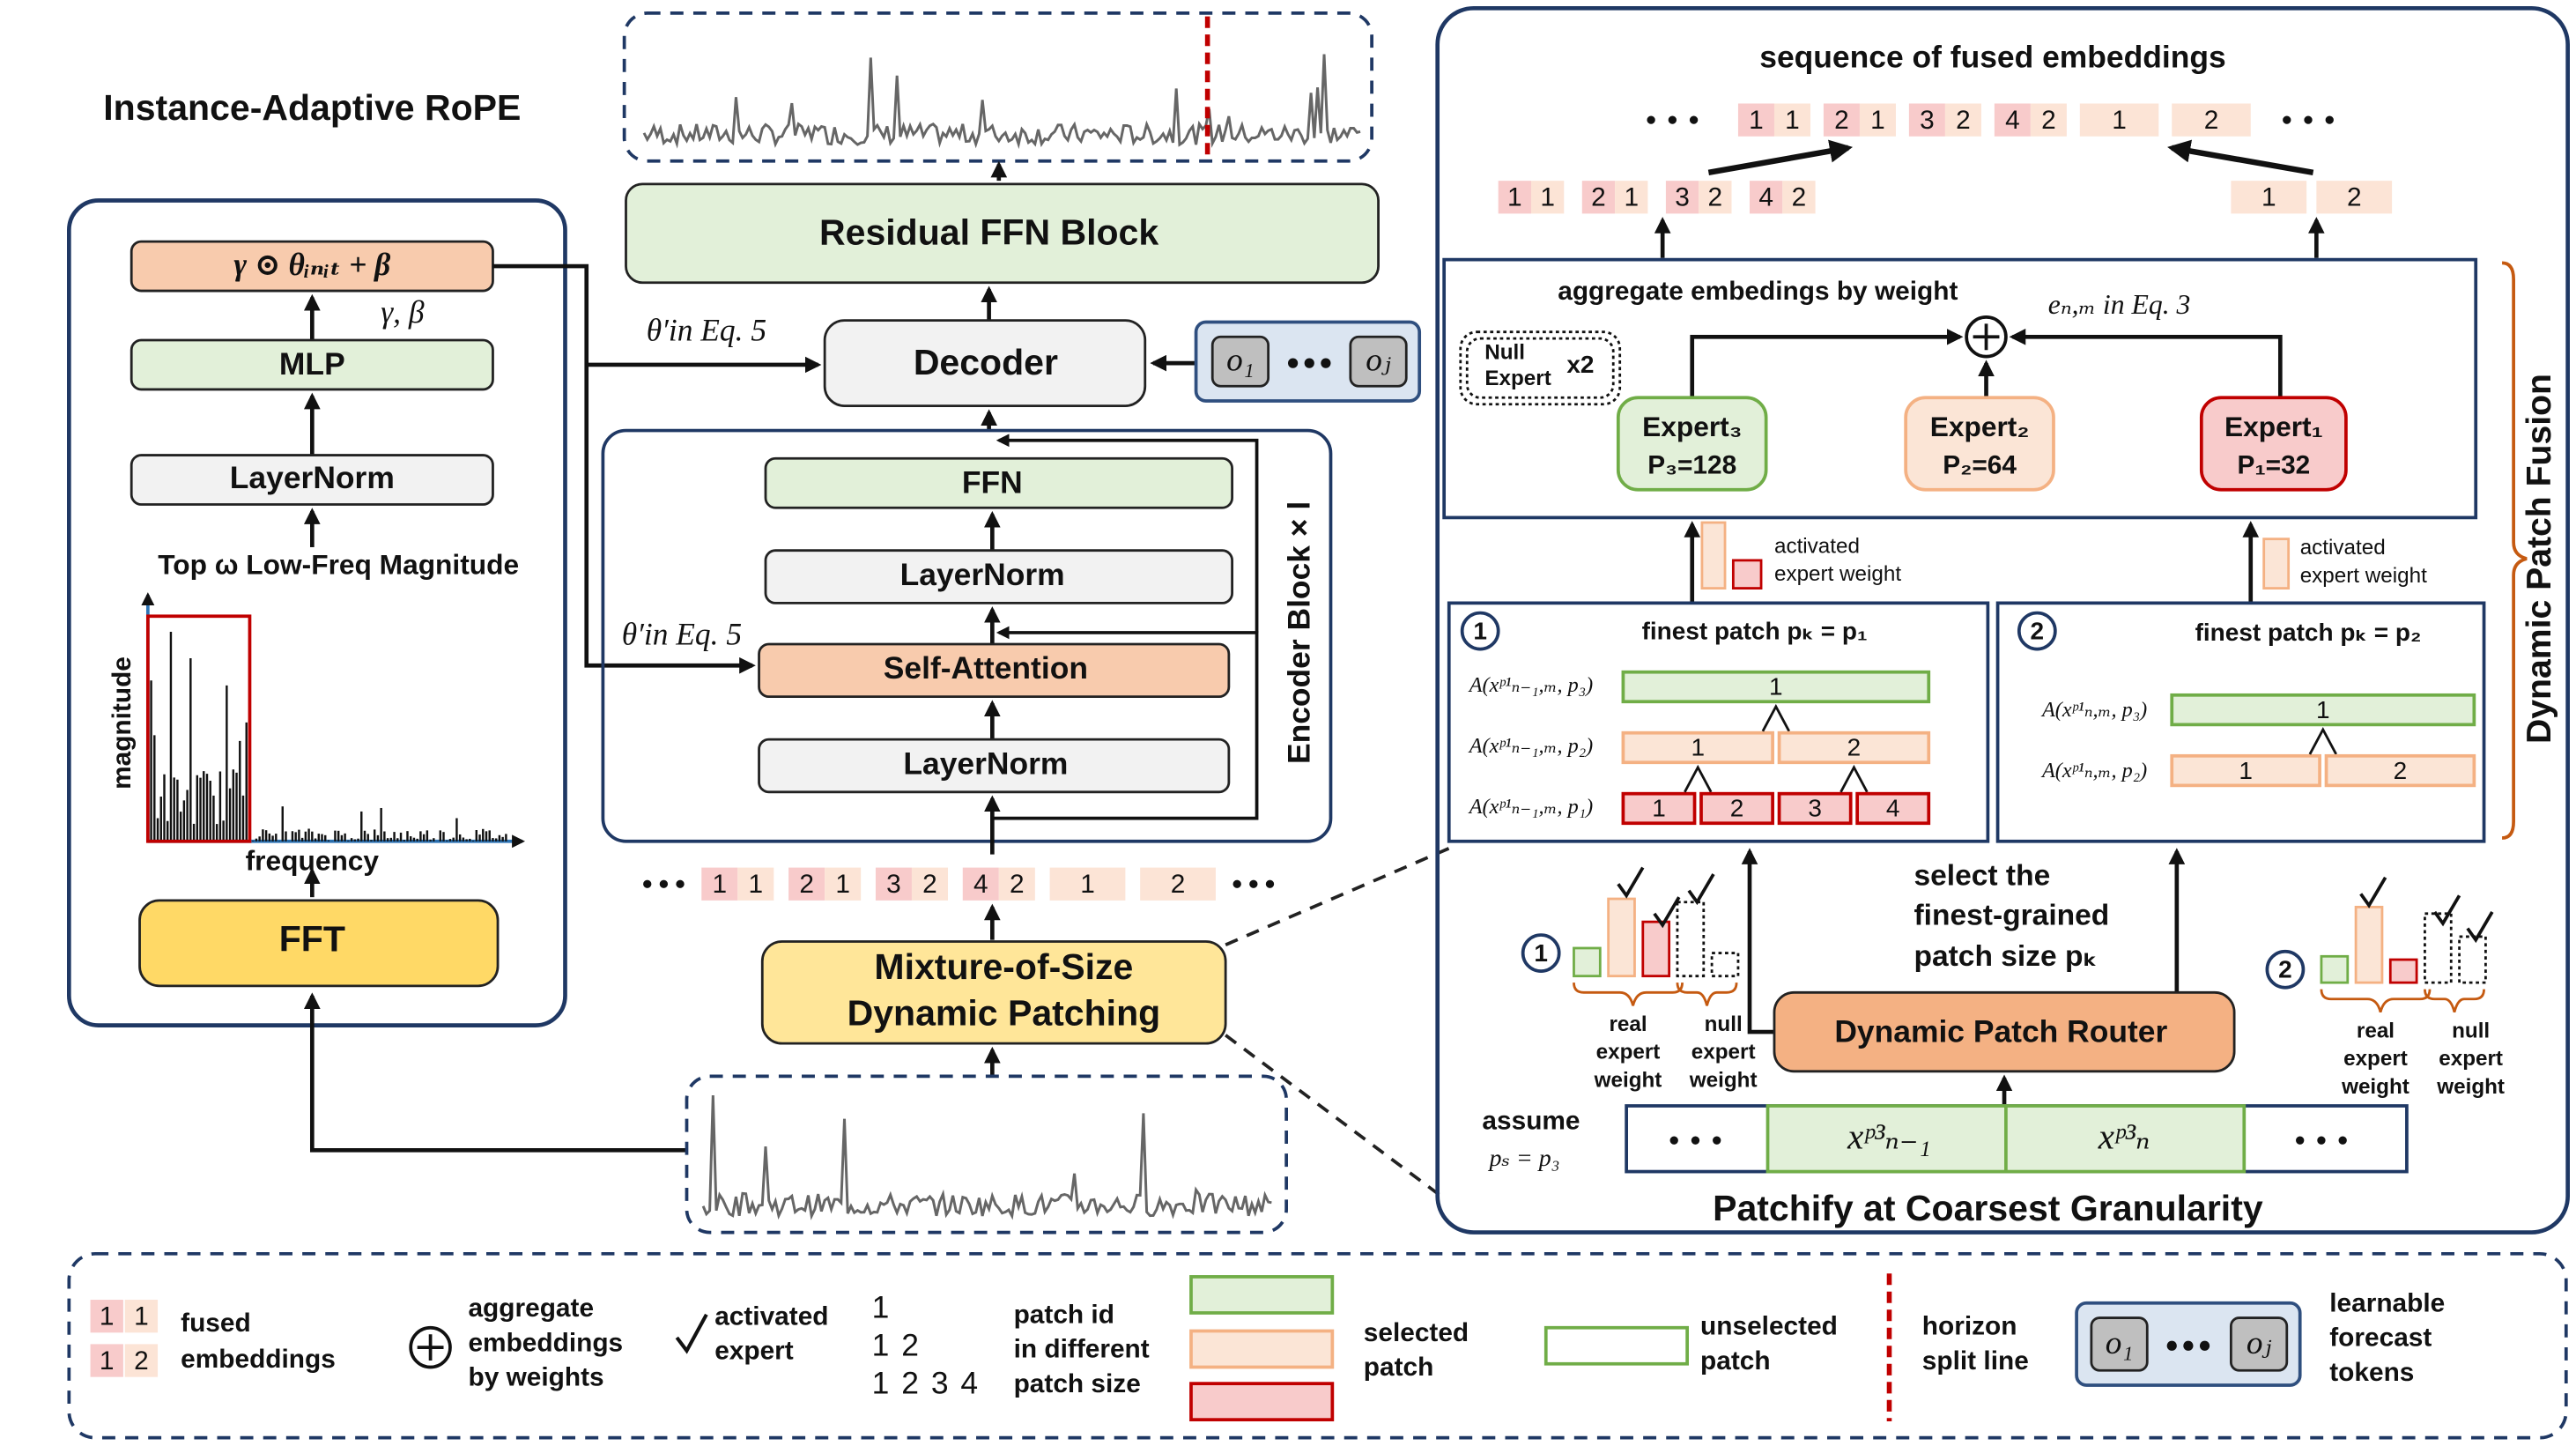 Image resolution: width=2576 pixels, height=1446 pixels. What do you see at coordinates (1758, 291) in the screenshot?
I see `aggregate-label: aggregate embedings by weight` at bounding box center [1758, 291].